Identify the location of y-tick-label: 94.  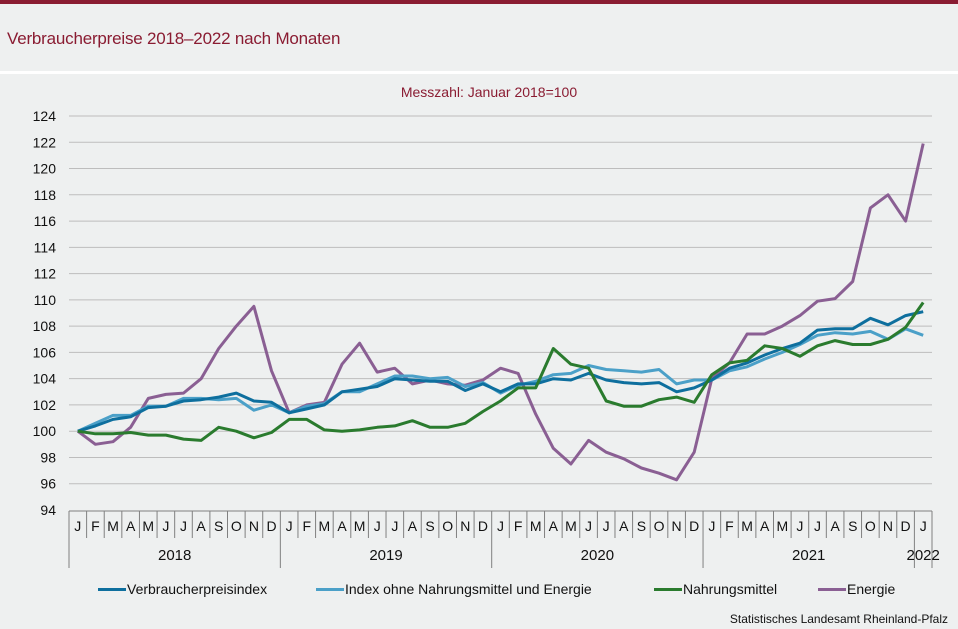
(48, 510).